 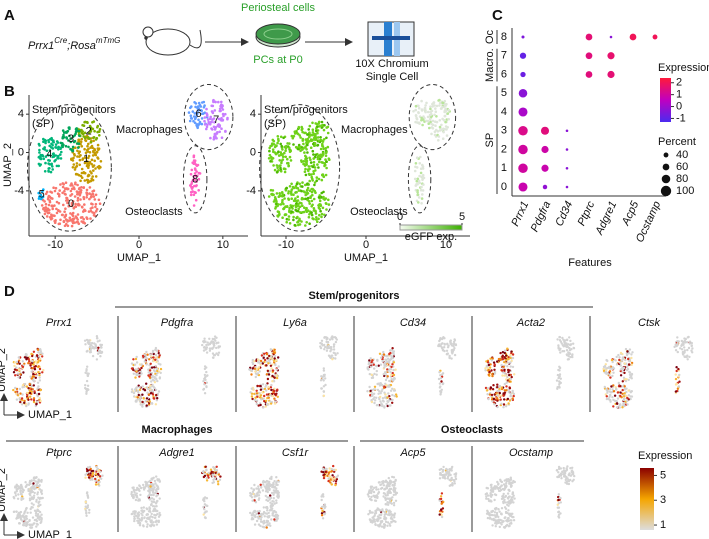 What do you see at coordinates (74, 44) in the screenshot?
I see `genotype: Prrx1Cre;RosamTmG` at bounding box center [74, 44].